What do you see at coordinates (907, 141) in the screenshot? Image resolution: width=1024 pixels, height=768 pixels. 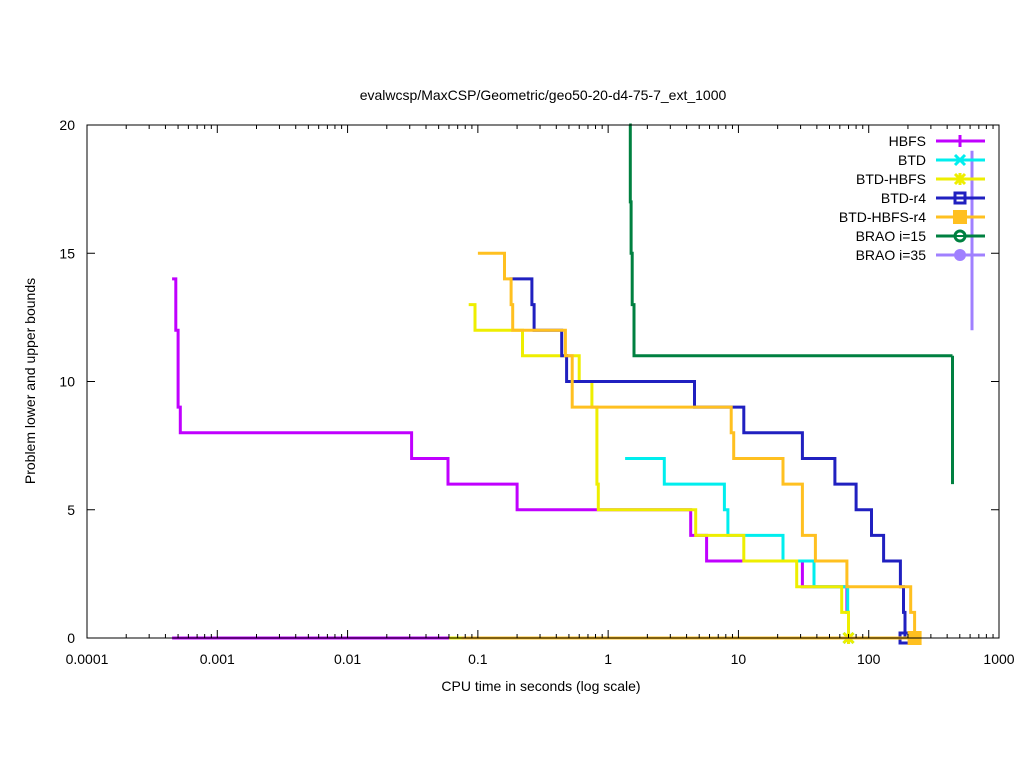 I see `legend-label: HBFS` at bounding box center [907, 141].